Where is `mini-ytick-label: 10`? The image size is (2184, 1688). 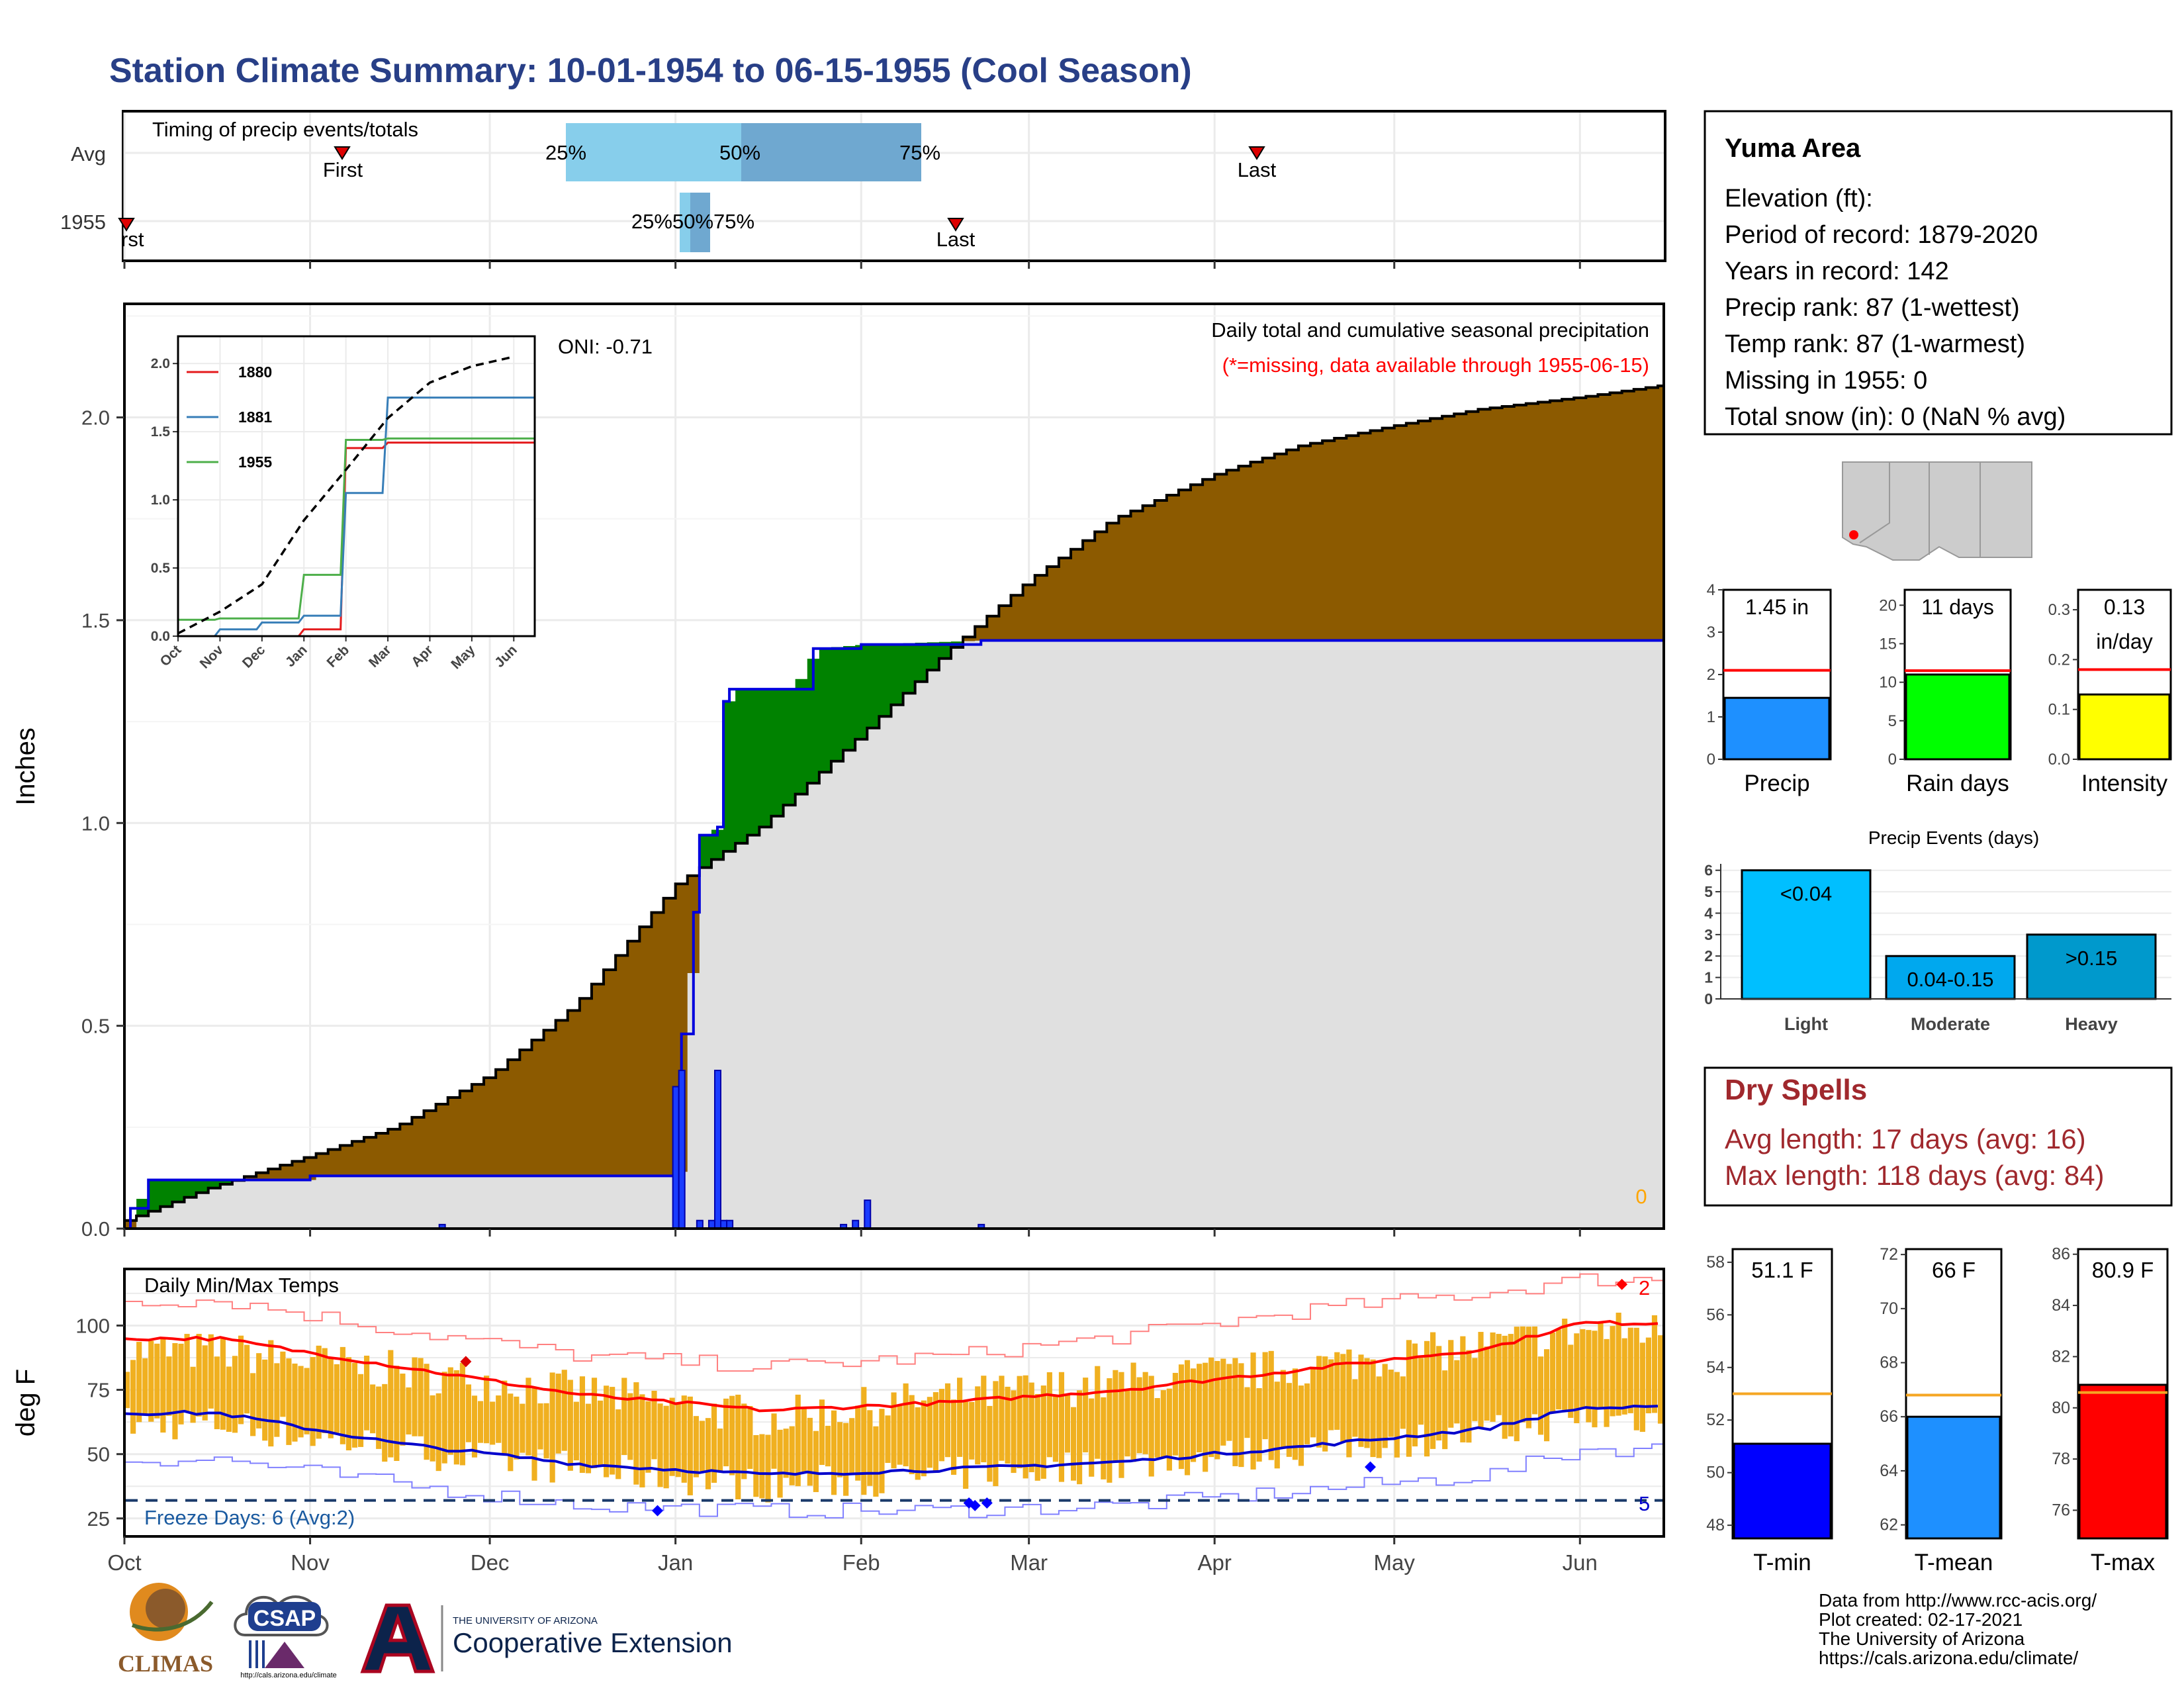
mini-ytick-label: 10 is located at coordinates (1888, 683).